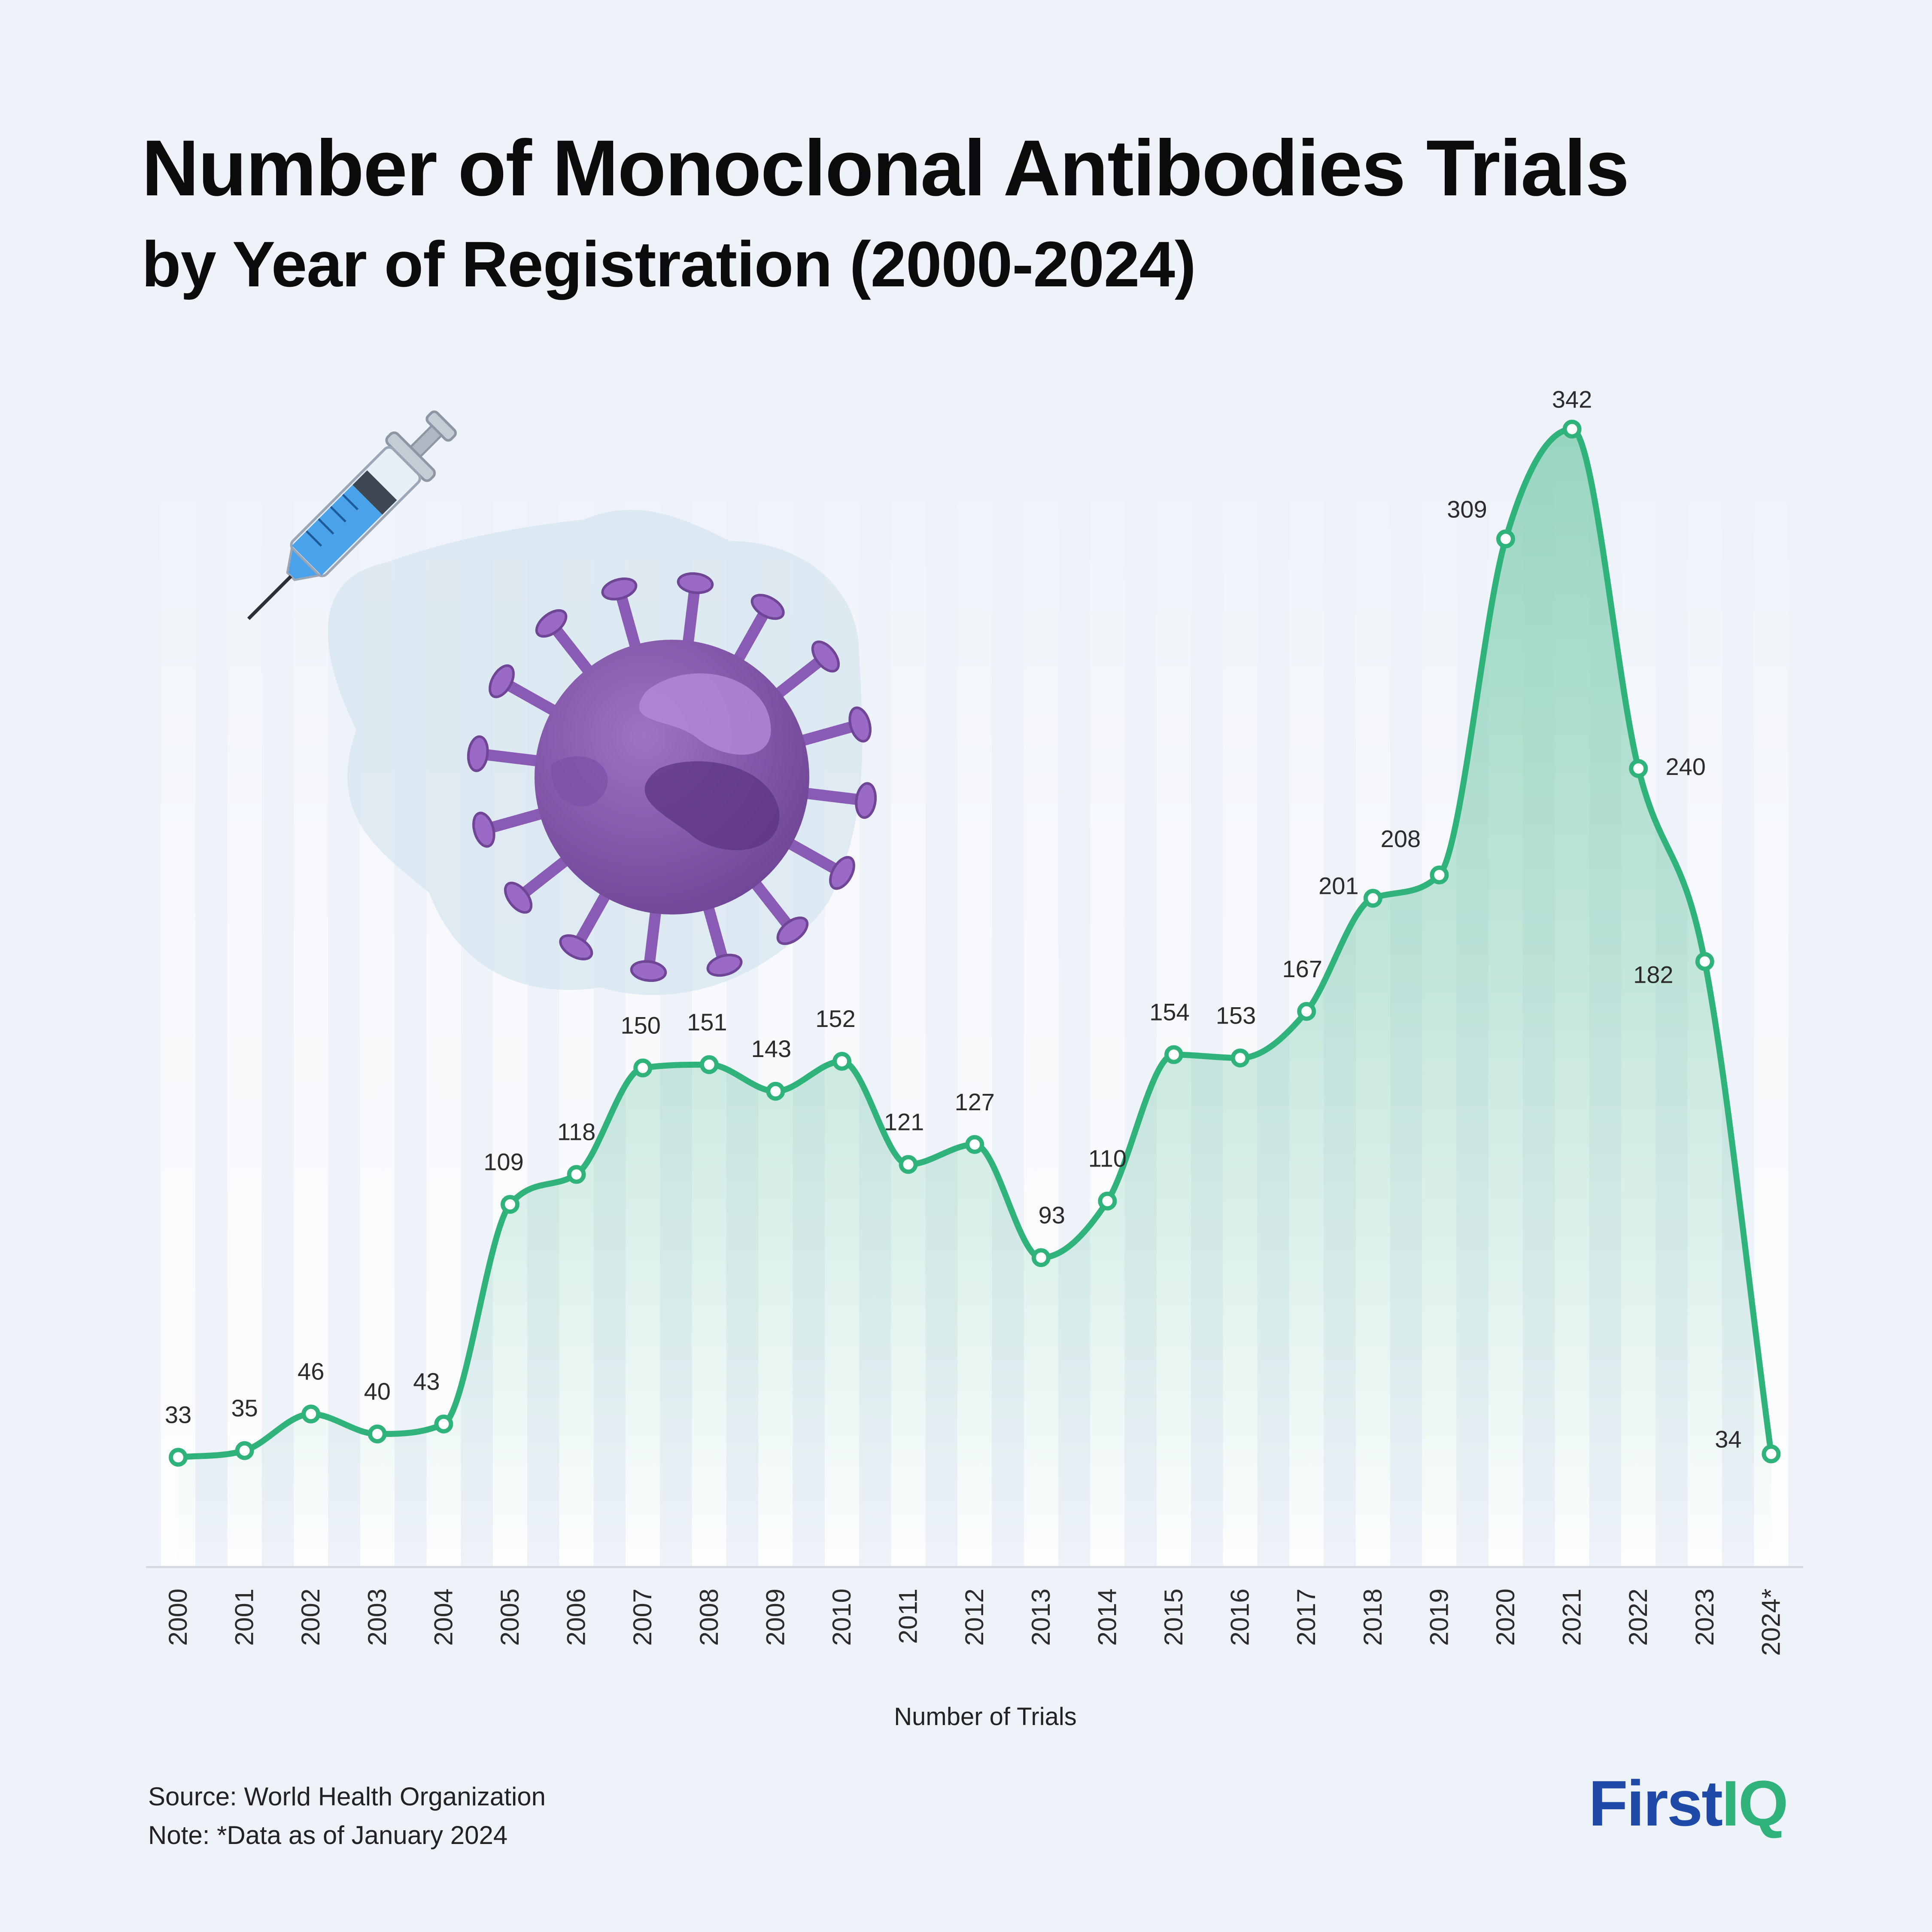 The image size is (1932, 1932). What do you see at coordinates (885, 169) in the screenshot?
I see `chart-title: Number of Monoclonal Antibodies Trials` at bounding box center [885, 169].